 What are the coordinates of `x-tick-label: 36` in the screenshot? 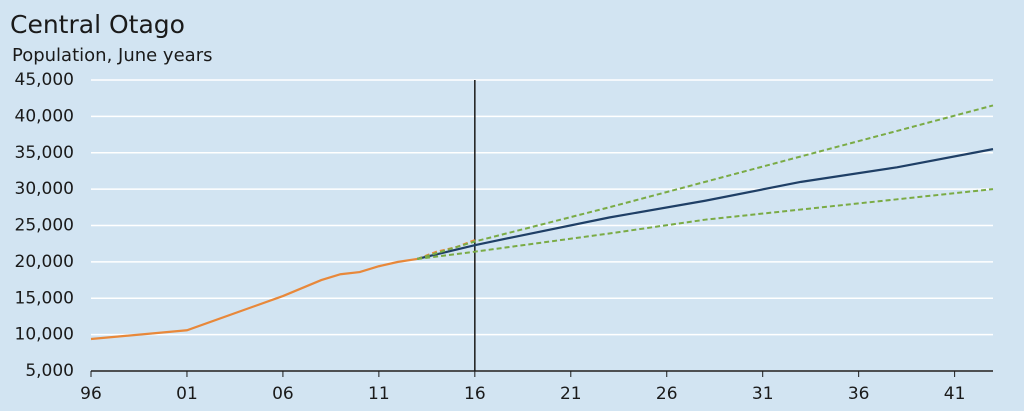 It's located at (859, 394).